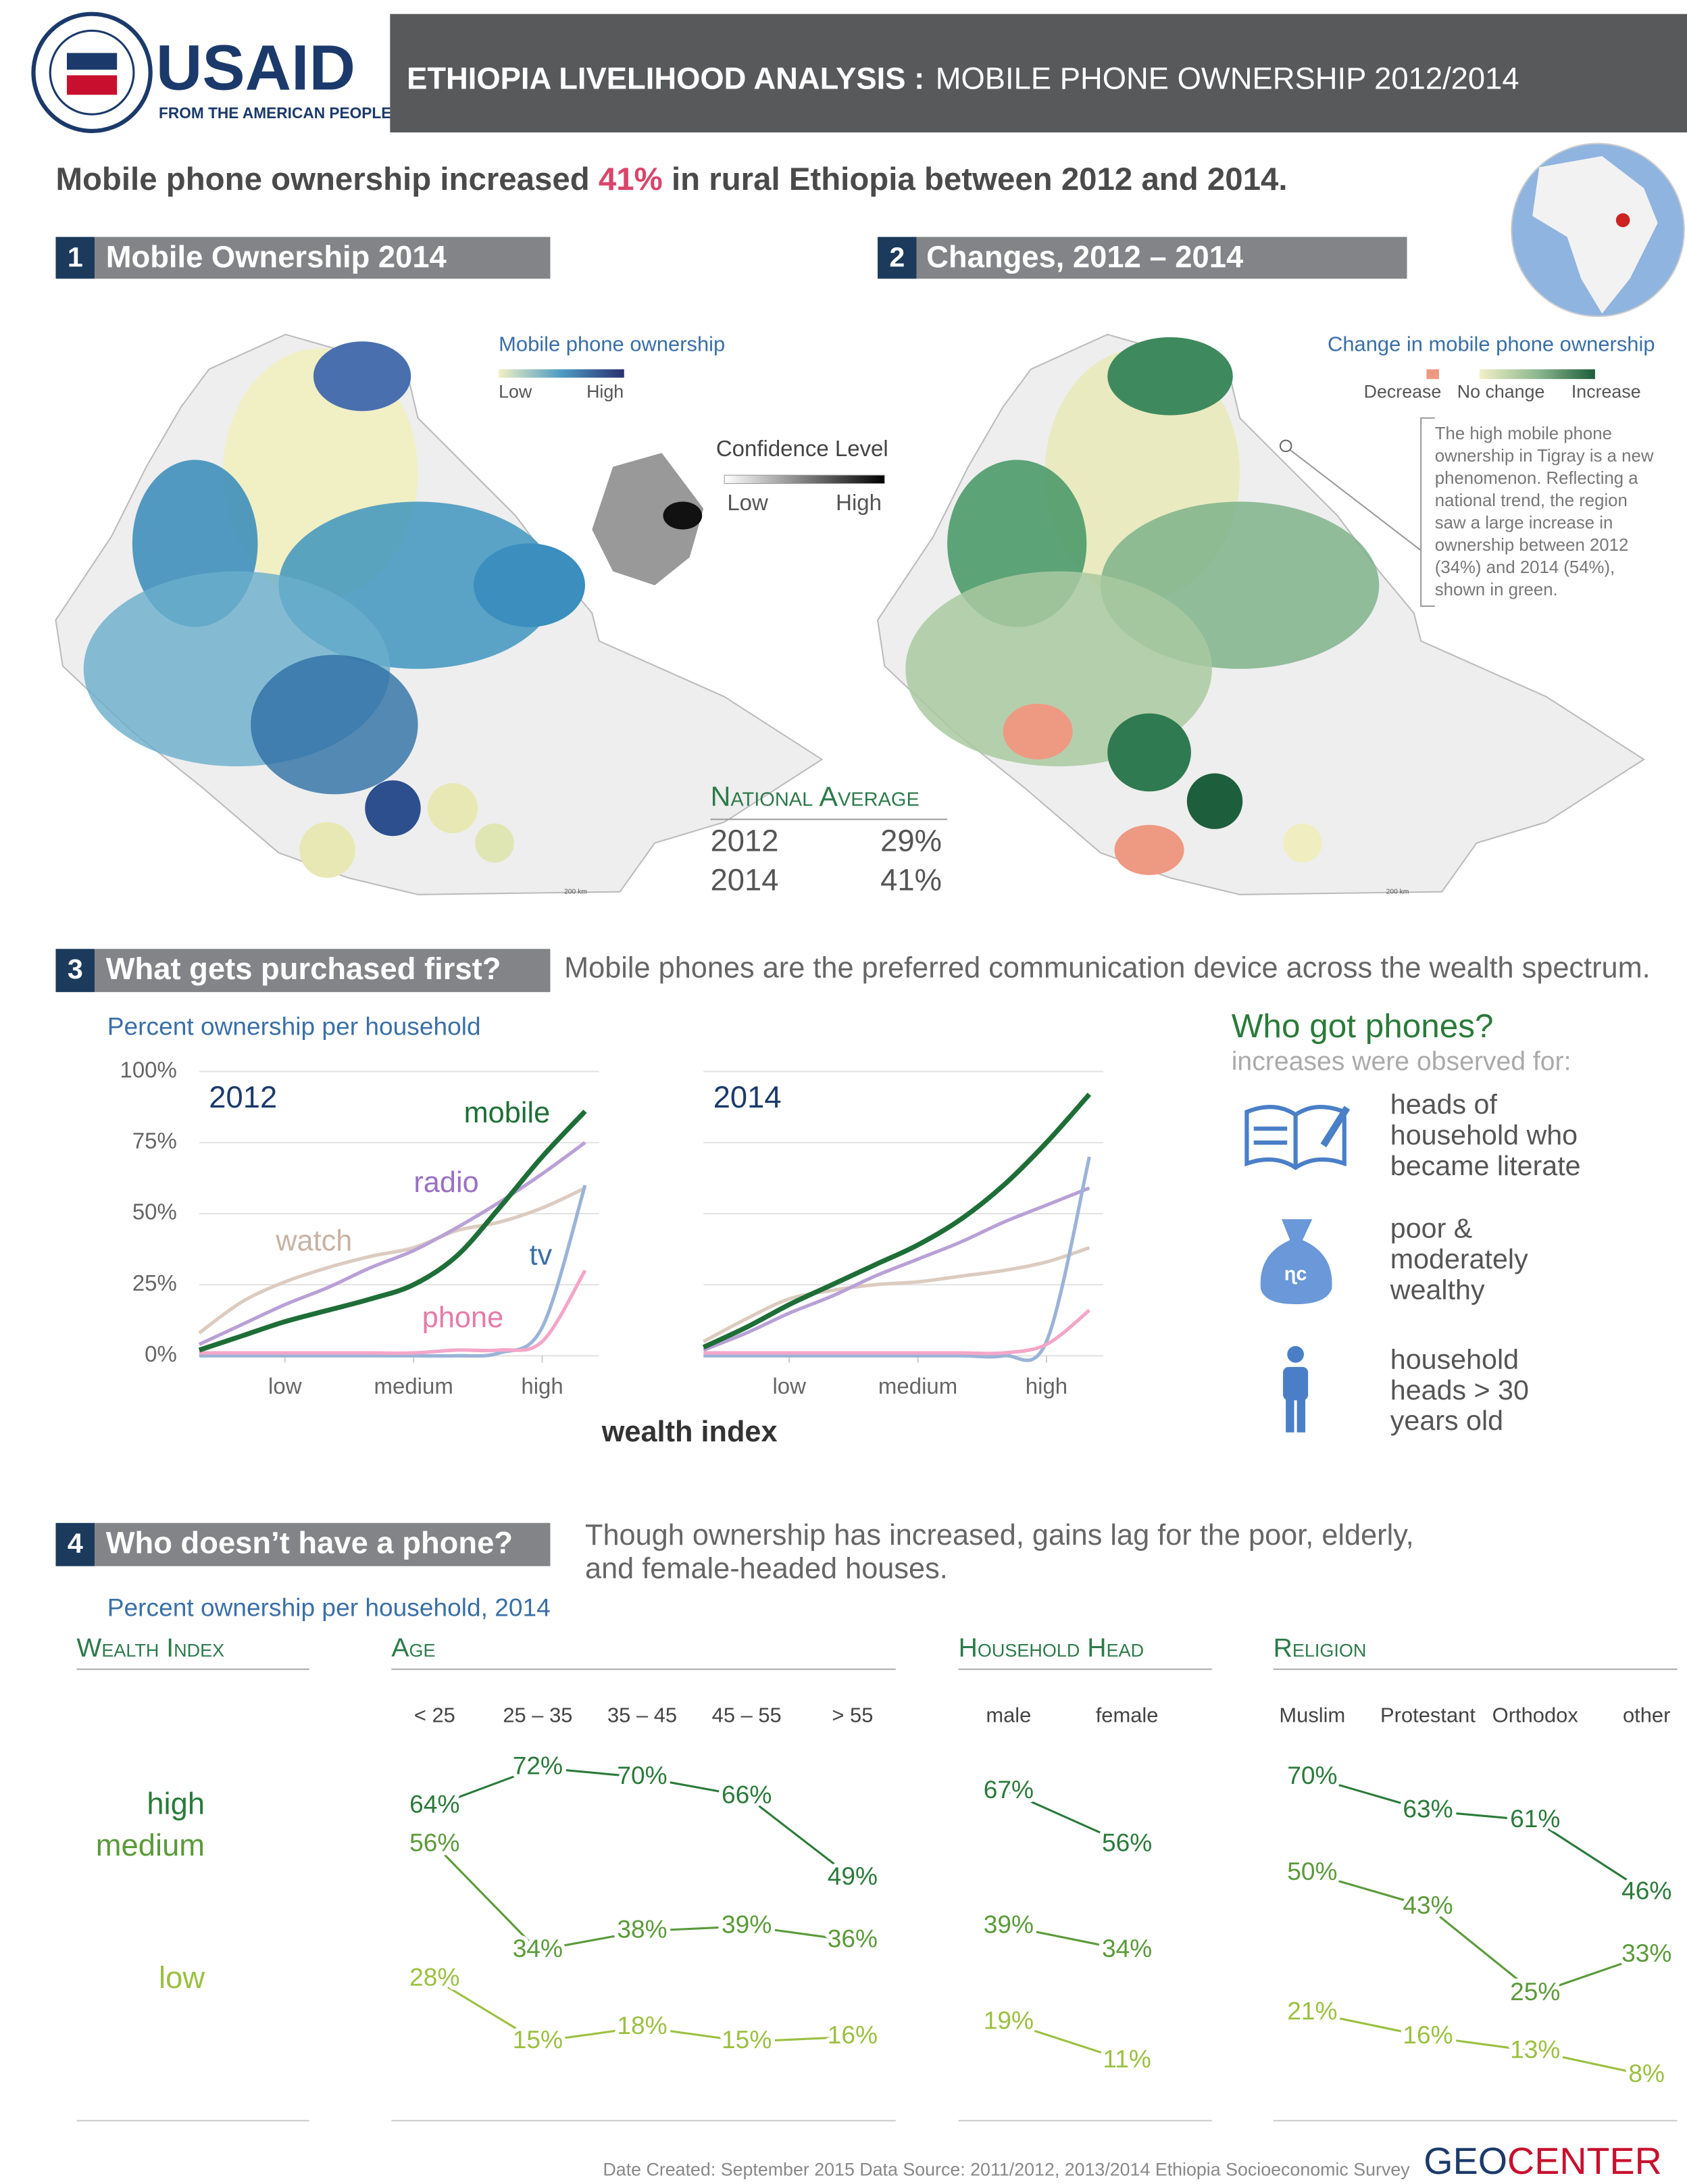 This screenshot has width=1687, height=2184. I want to click on section-2-header: 2 Changes, 2012 – 2014, so click(1143, 258).